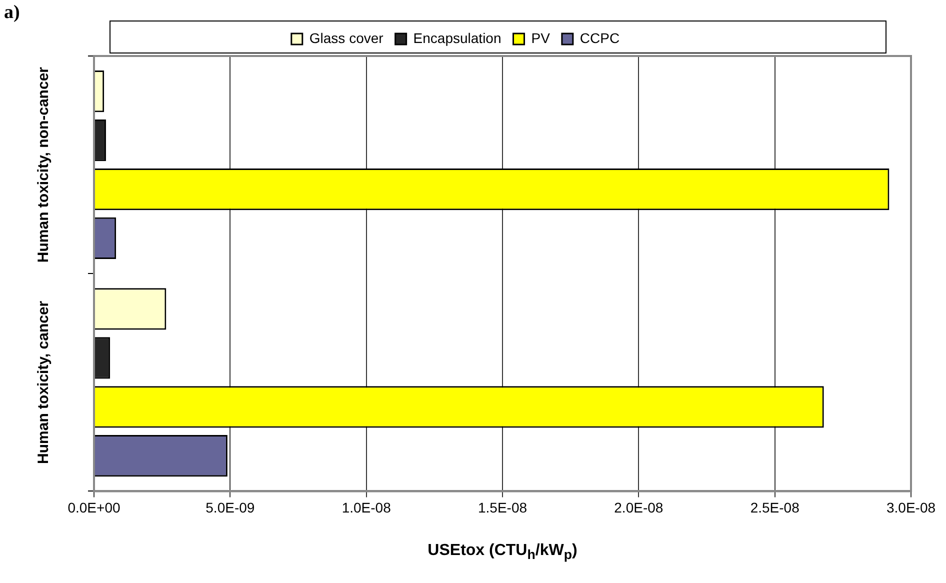  Describe the element at coordinates (94, 507) in the screenshot. I see `x-tick-label: 0.0E+00` at that location.